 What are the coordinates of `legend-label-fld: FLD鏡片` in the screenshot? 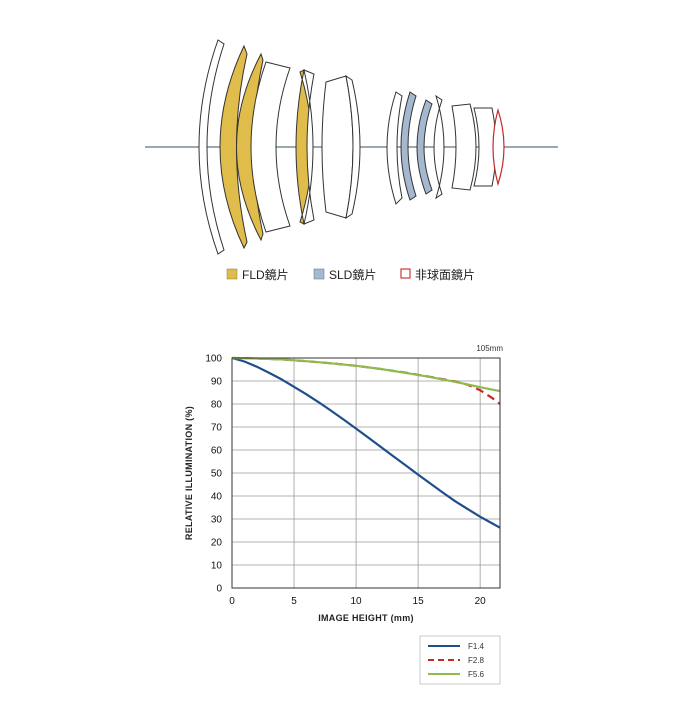 It's located at (265, 274).